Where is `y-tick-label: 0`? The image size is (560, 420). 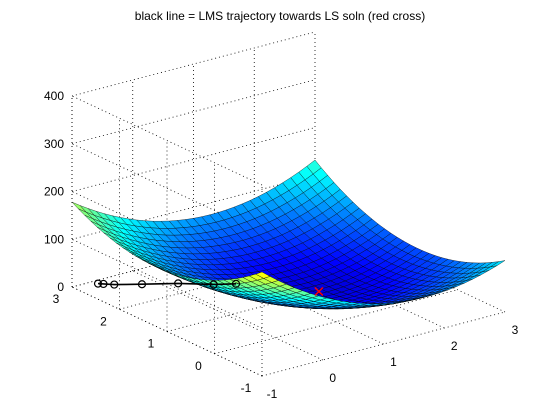
y-tick-label: 0 is located at coordinates (198, 366).